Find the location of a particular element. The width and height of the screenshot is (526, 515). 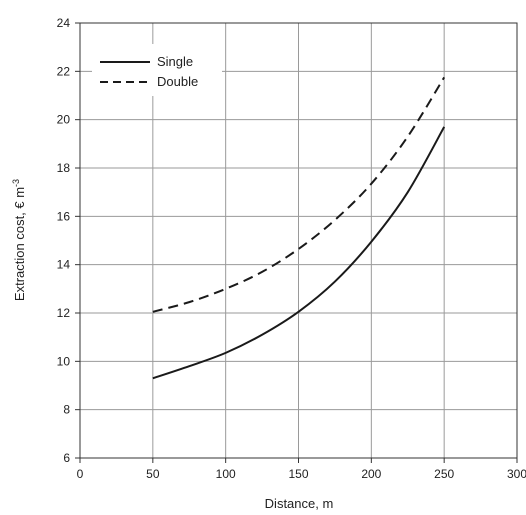

x-axis-ticks: 0 50 100 150 200 250 300 is located at coordinates (301, 469).